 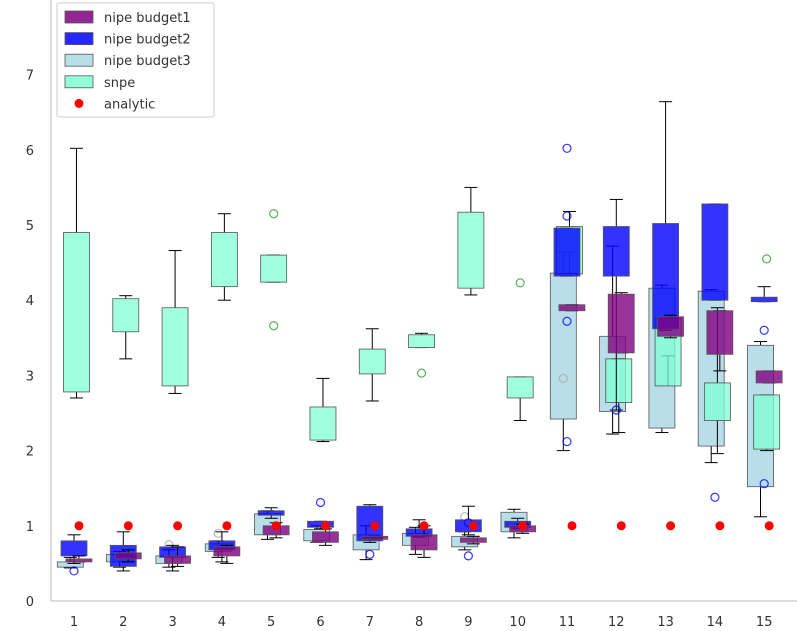 What do you see at coordinates (127, 40) in the screenshot?
I see `legend-item-nipe-budget2: nipe budget2` at bounding box center [127, 40].